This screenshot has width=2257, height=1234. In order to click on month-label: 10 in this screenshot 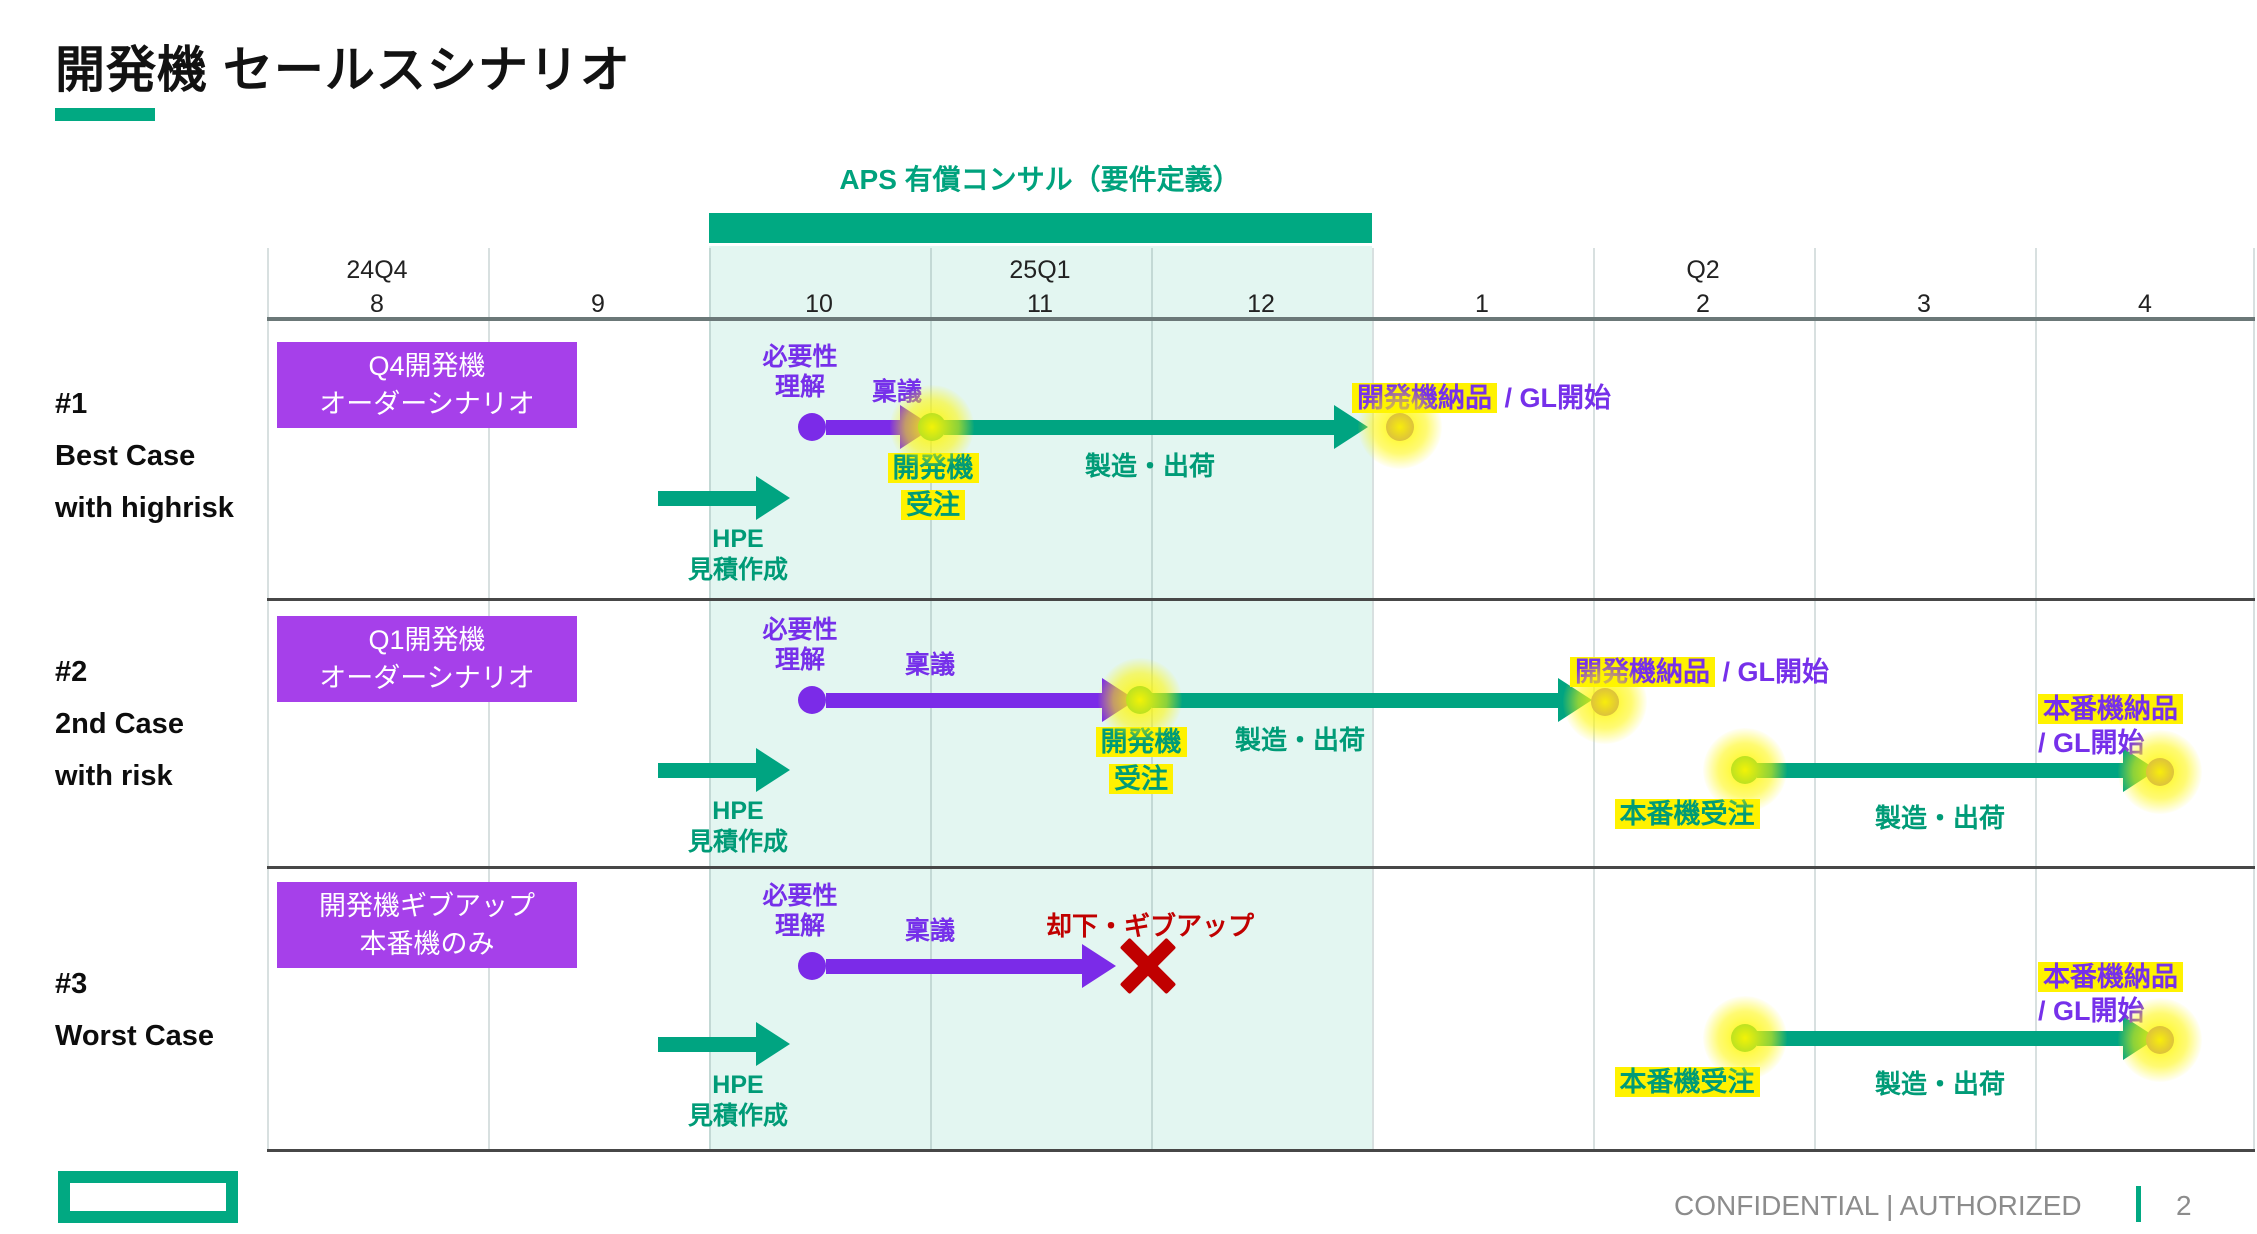, I will do `click(819, 304)`.